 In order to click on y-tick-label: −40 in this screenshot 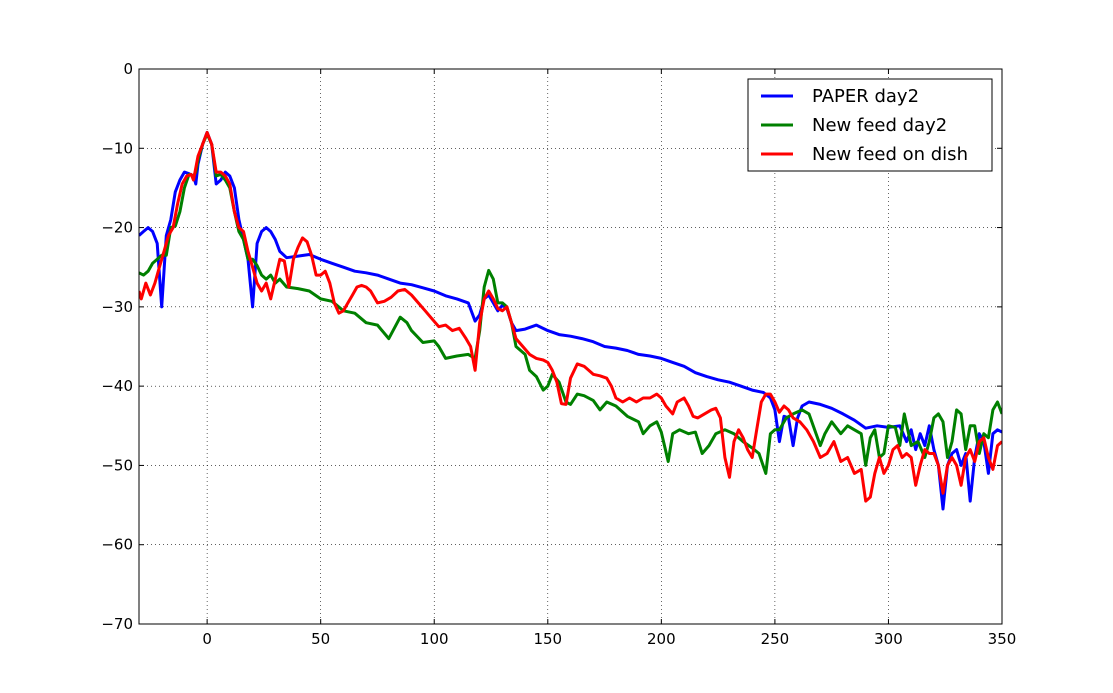, I will do `click(117, 386)`.